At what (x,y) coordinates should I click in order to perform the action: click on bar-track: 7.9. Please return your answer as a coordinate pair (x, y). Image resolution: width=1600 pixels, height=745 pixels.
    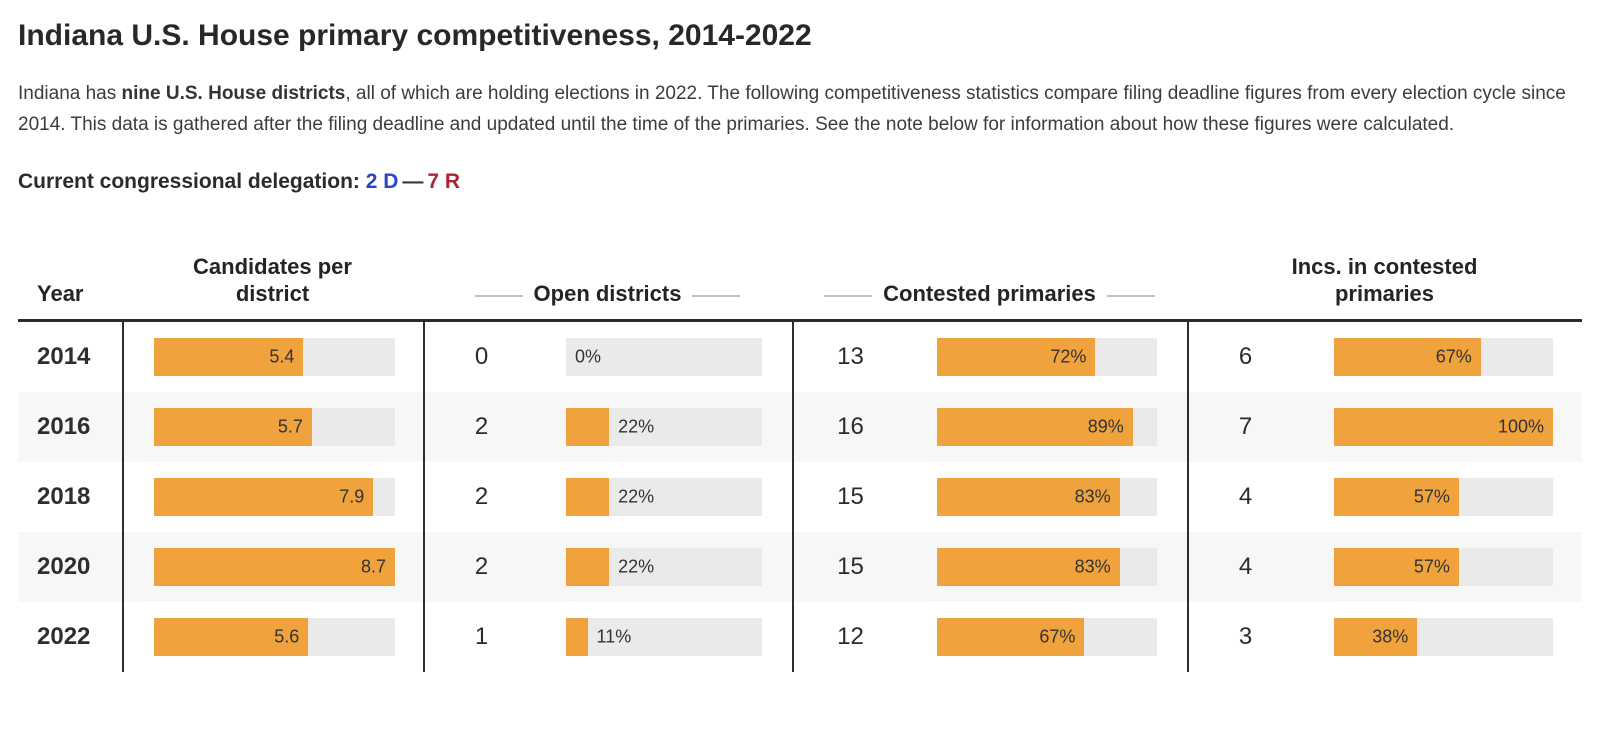
    Looking at the image, I should click on (274, 497).